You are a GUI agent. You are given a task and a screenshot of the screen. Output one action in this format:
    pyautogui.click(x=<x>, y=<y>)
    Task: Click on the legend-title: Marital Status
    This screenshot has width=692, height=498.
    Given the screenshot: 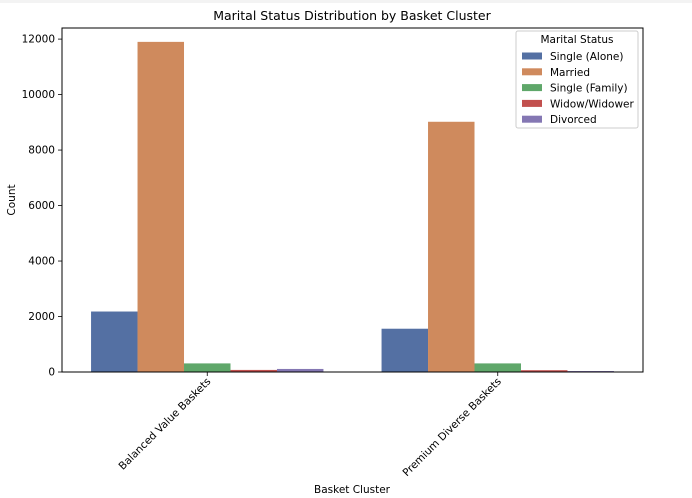 What is the action you would take?
    pyautogui.click(x=577, y=40)
    